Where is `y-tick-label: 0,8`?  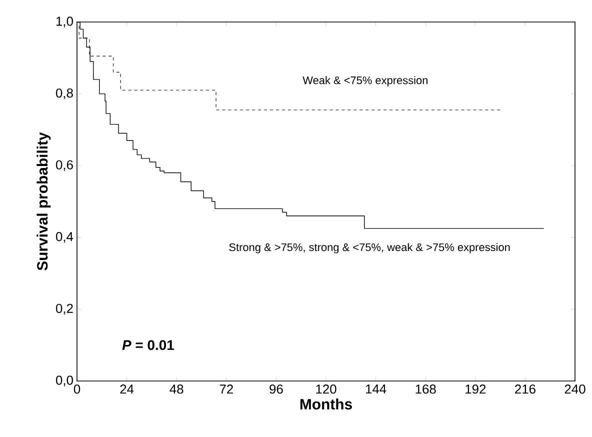
y-tick-label: 0,8 is located at coordinates (64, 94).